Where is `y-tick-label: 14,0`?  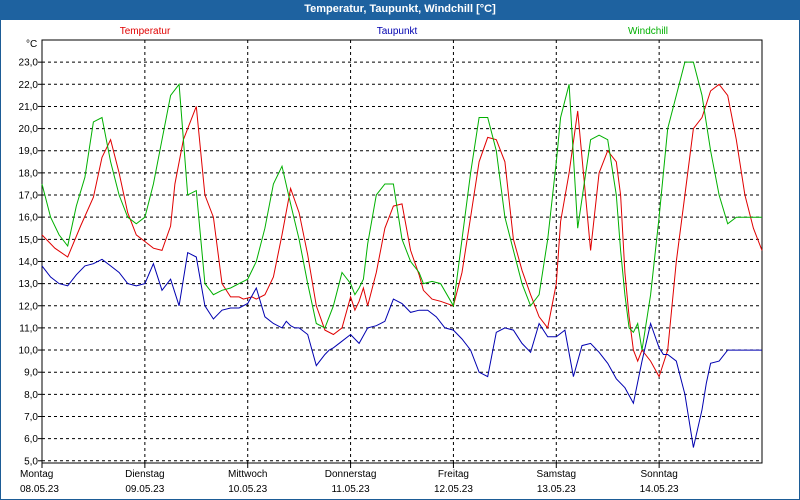
y-tick-label: 14,0 is located at coordinates (29, 262).